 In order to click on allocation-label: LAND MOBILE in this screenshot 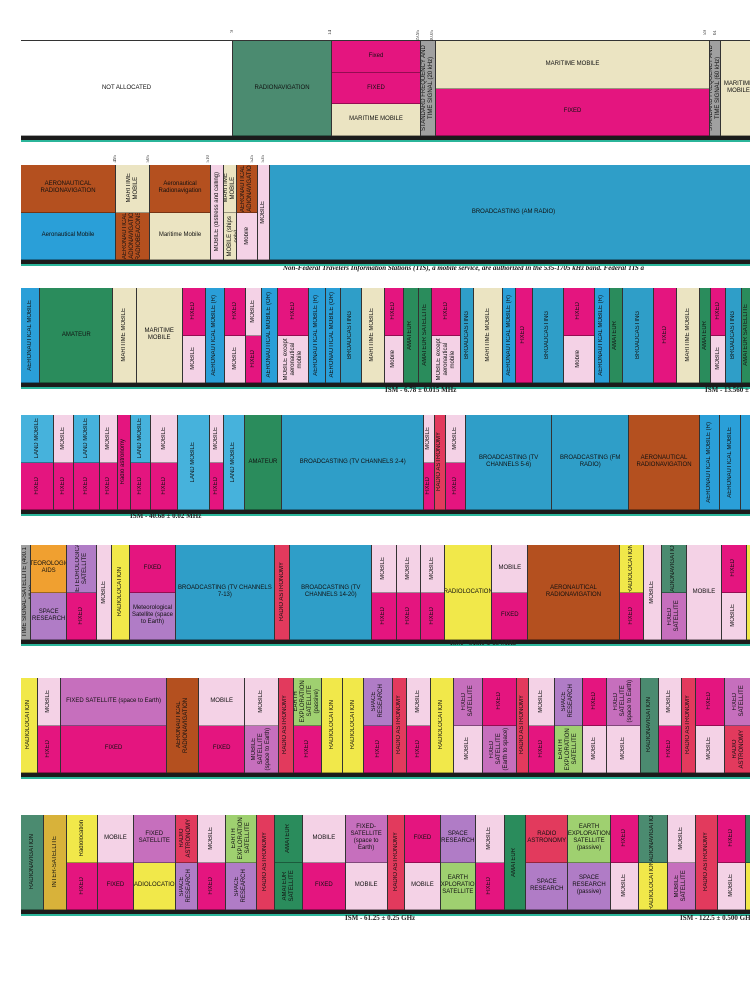, I will do `click(140, 438)`.